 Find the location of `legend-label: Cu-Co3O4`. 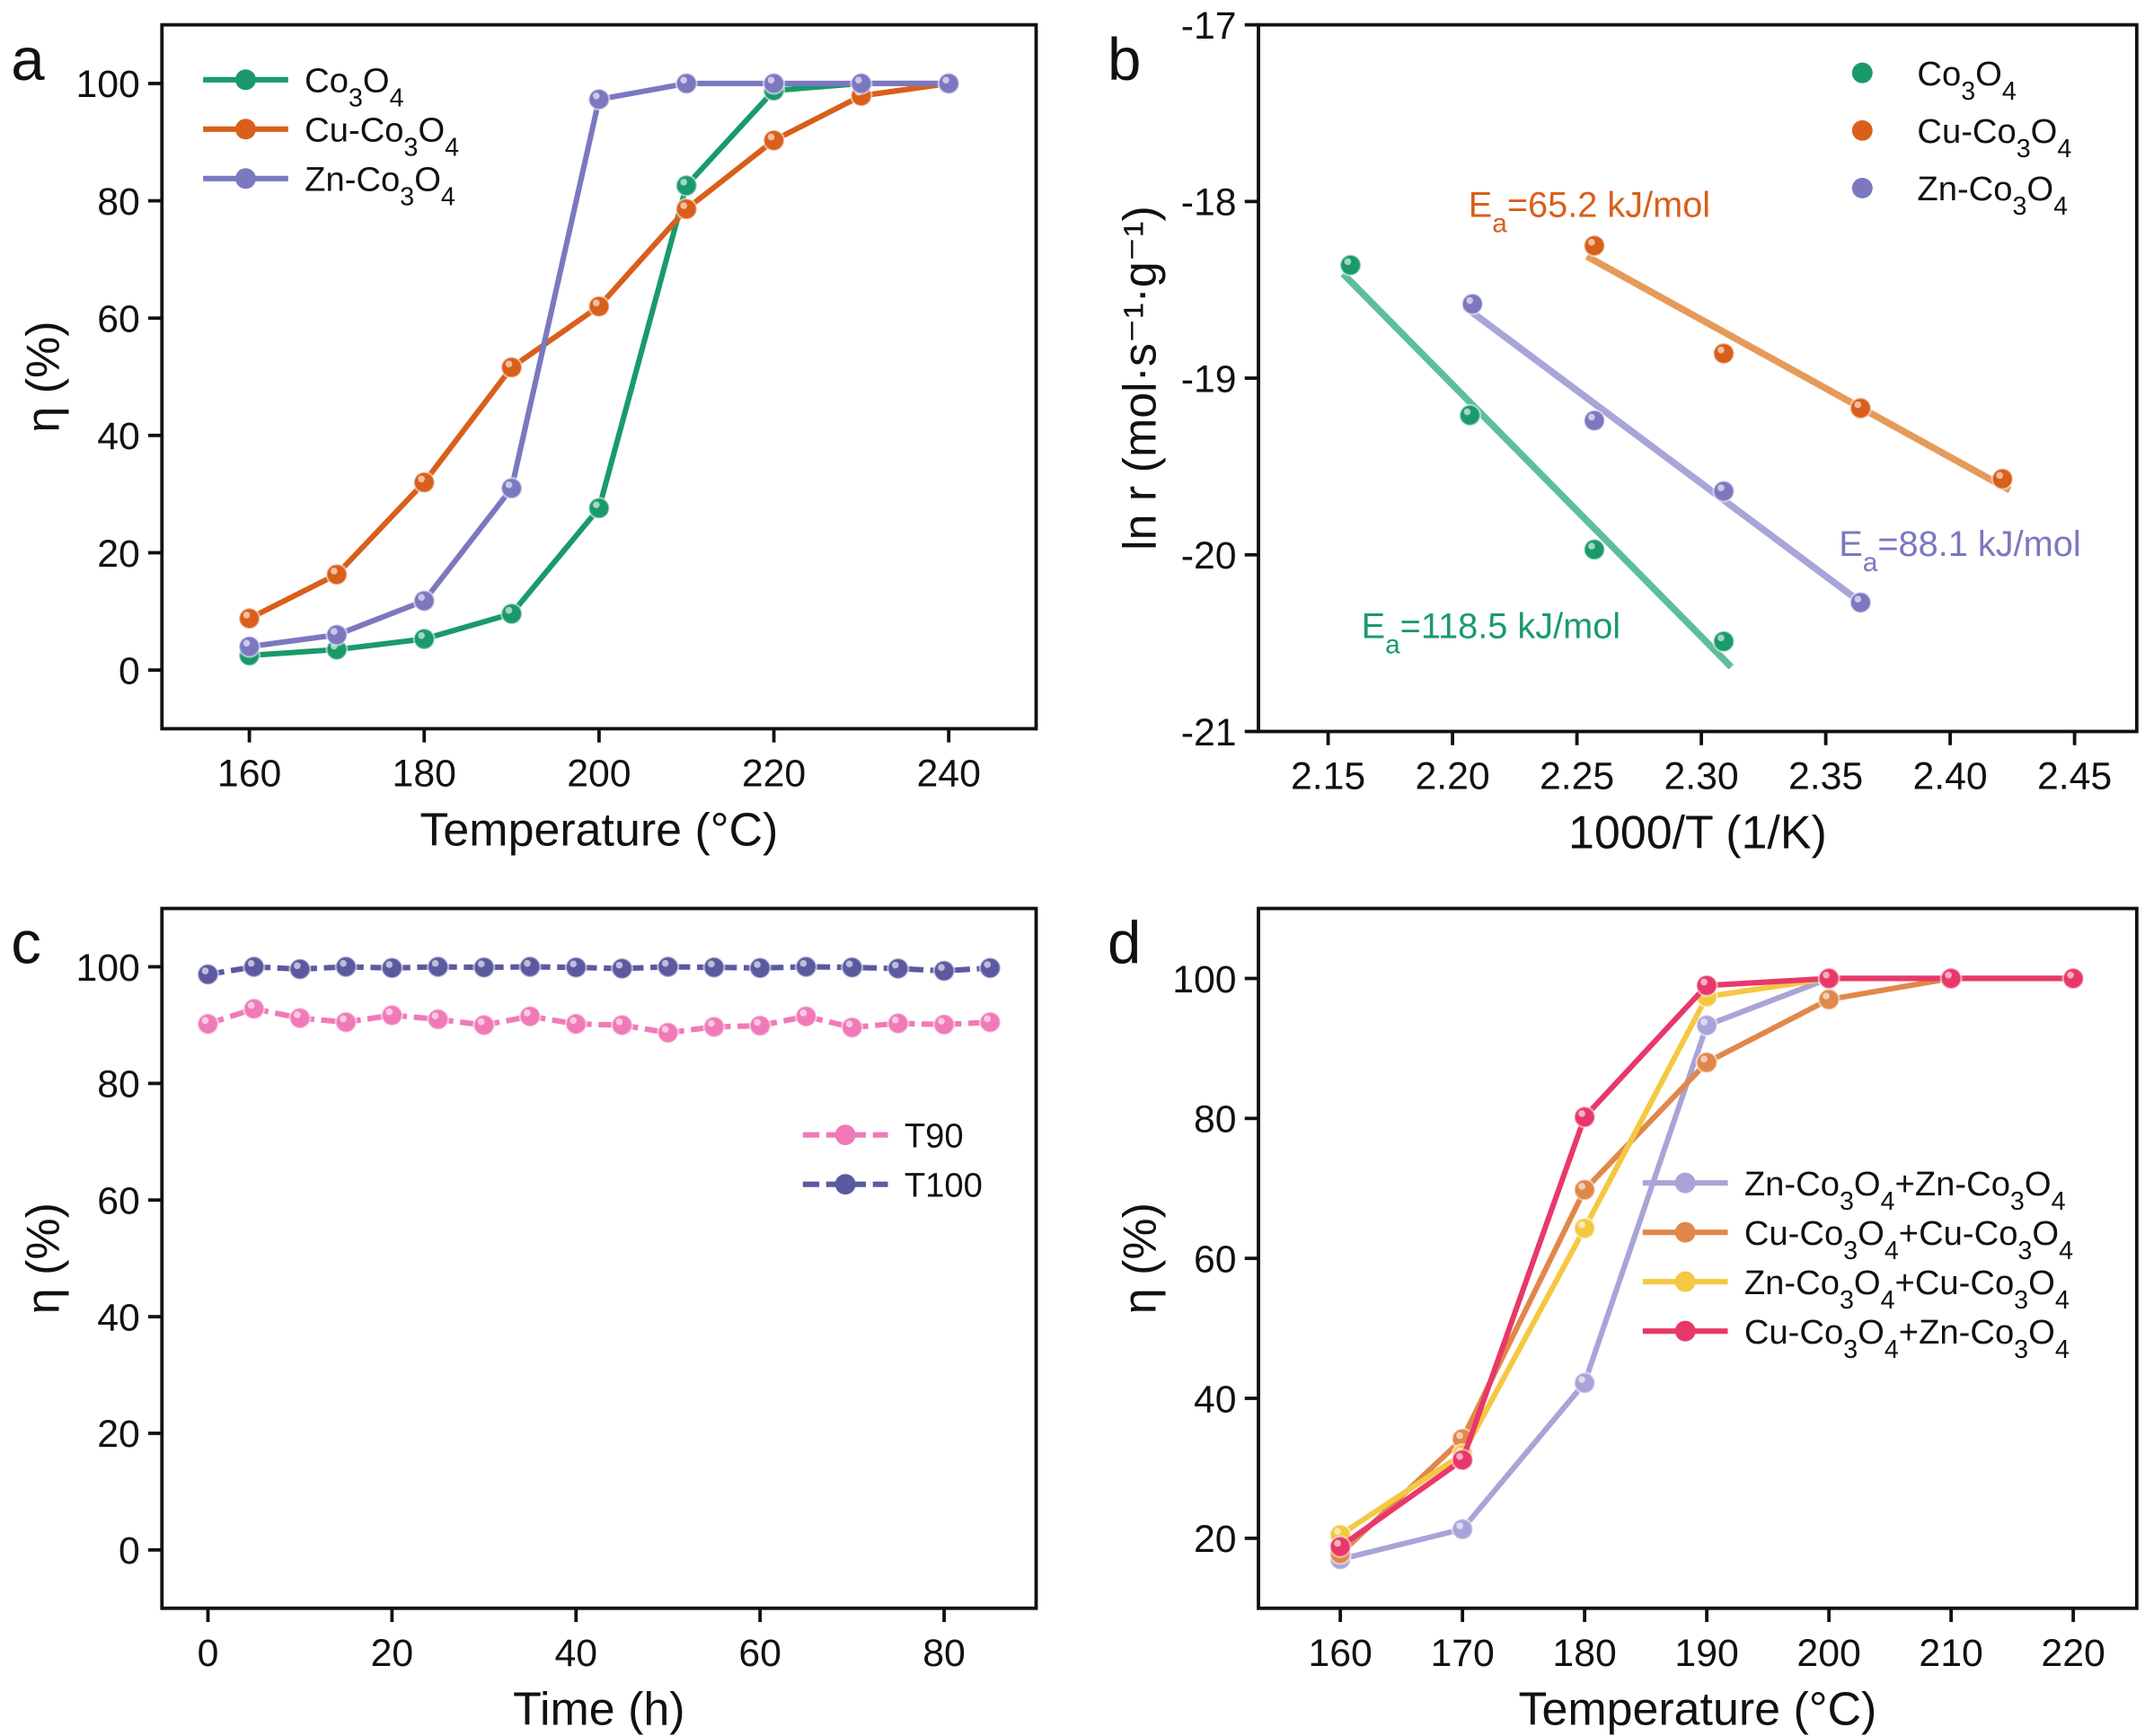

legend-label: Cu-Co3O4 is located at coordinates (382, 137).